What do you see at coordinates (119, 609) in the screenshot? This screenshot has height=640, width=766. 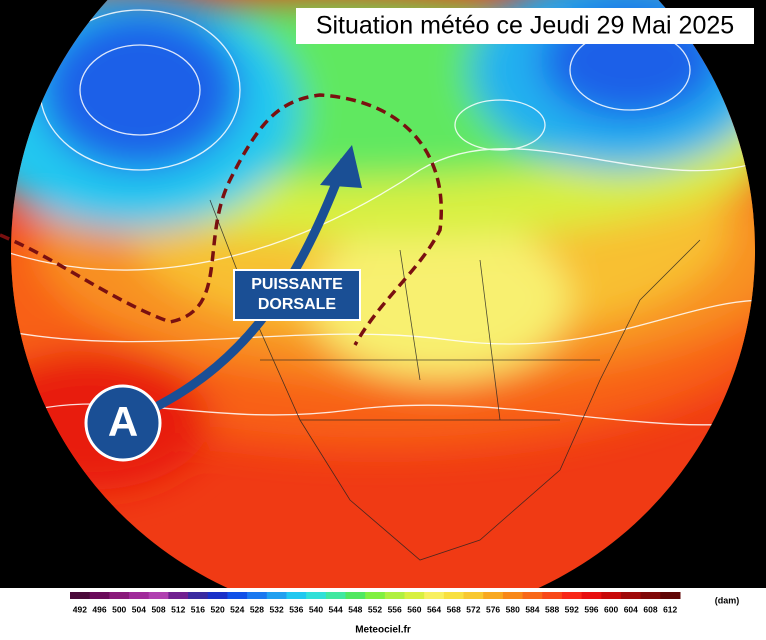 I see `legend-label: 500` at bounding box center [119, 609].